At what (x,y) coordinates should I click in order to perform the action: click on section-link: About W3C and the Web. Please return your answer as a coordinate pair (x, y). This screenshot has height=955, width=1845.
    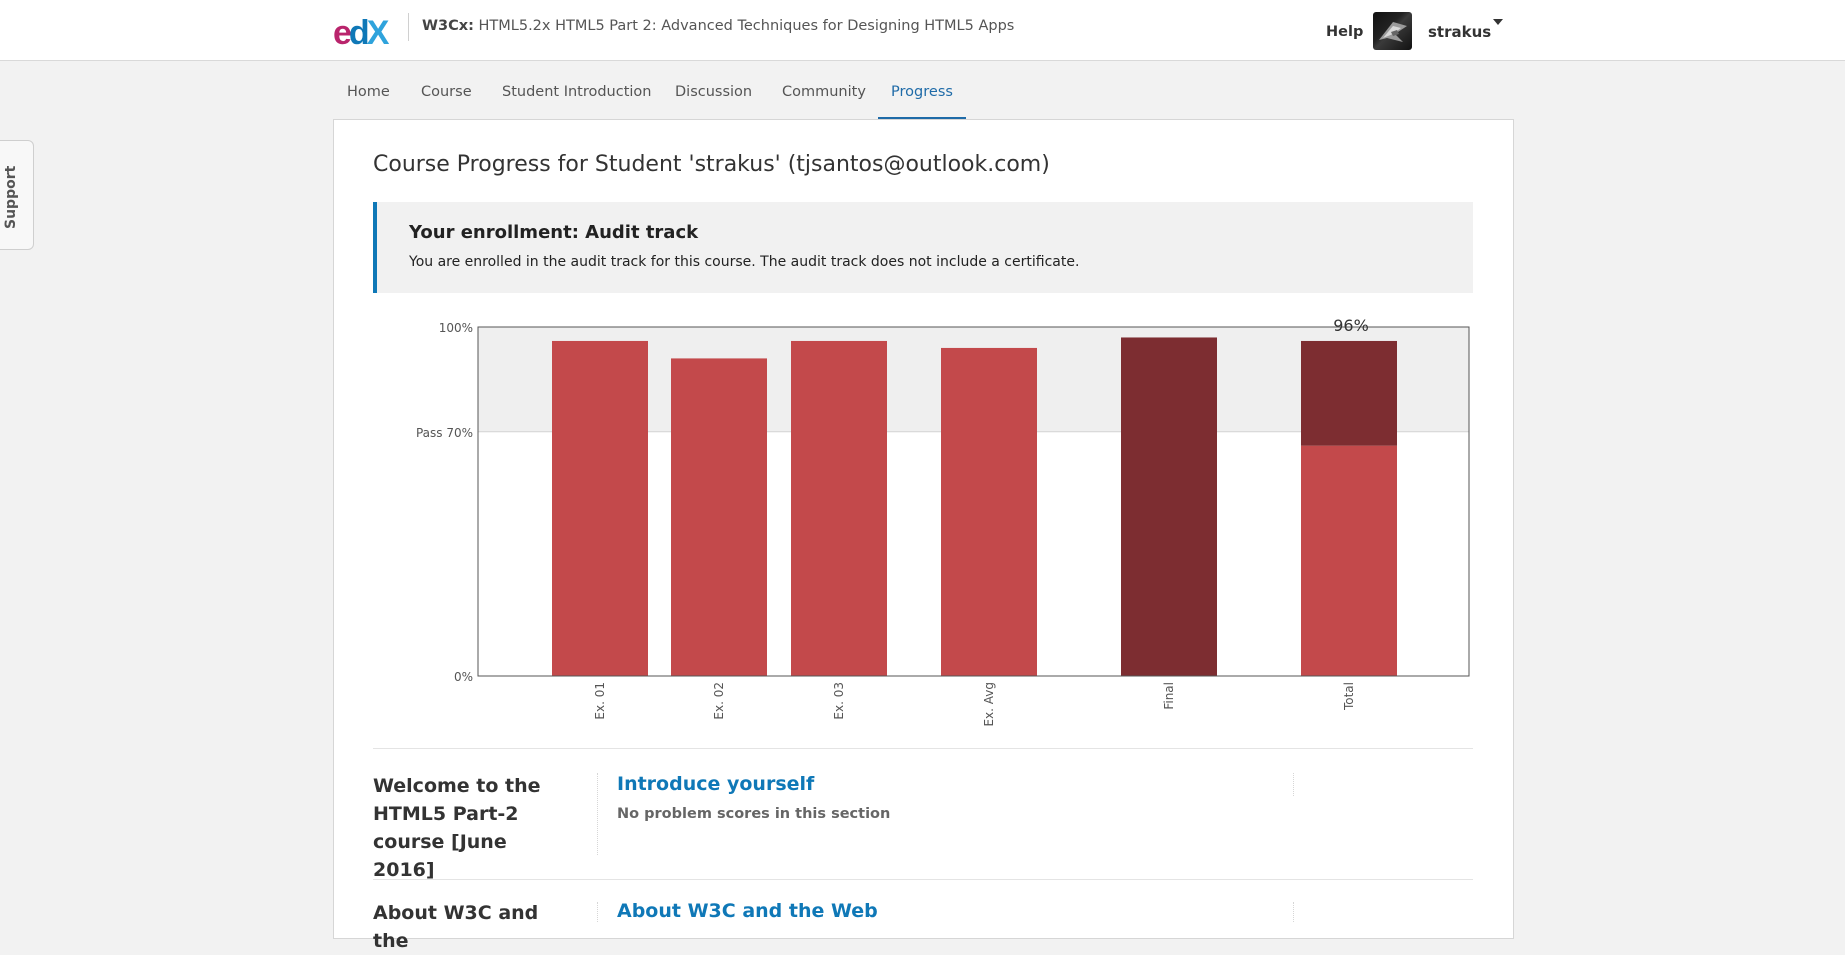
    Looking at the image, I should click on (747, 911).